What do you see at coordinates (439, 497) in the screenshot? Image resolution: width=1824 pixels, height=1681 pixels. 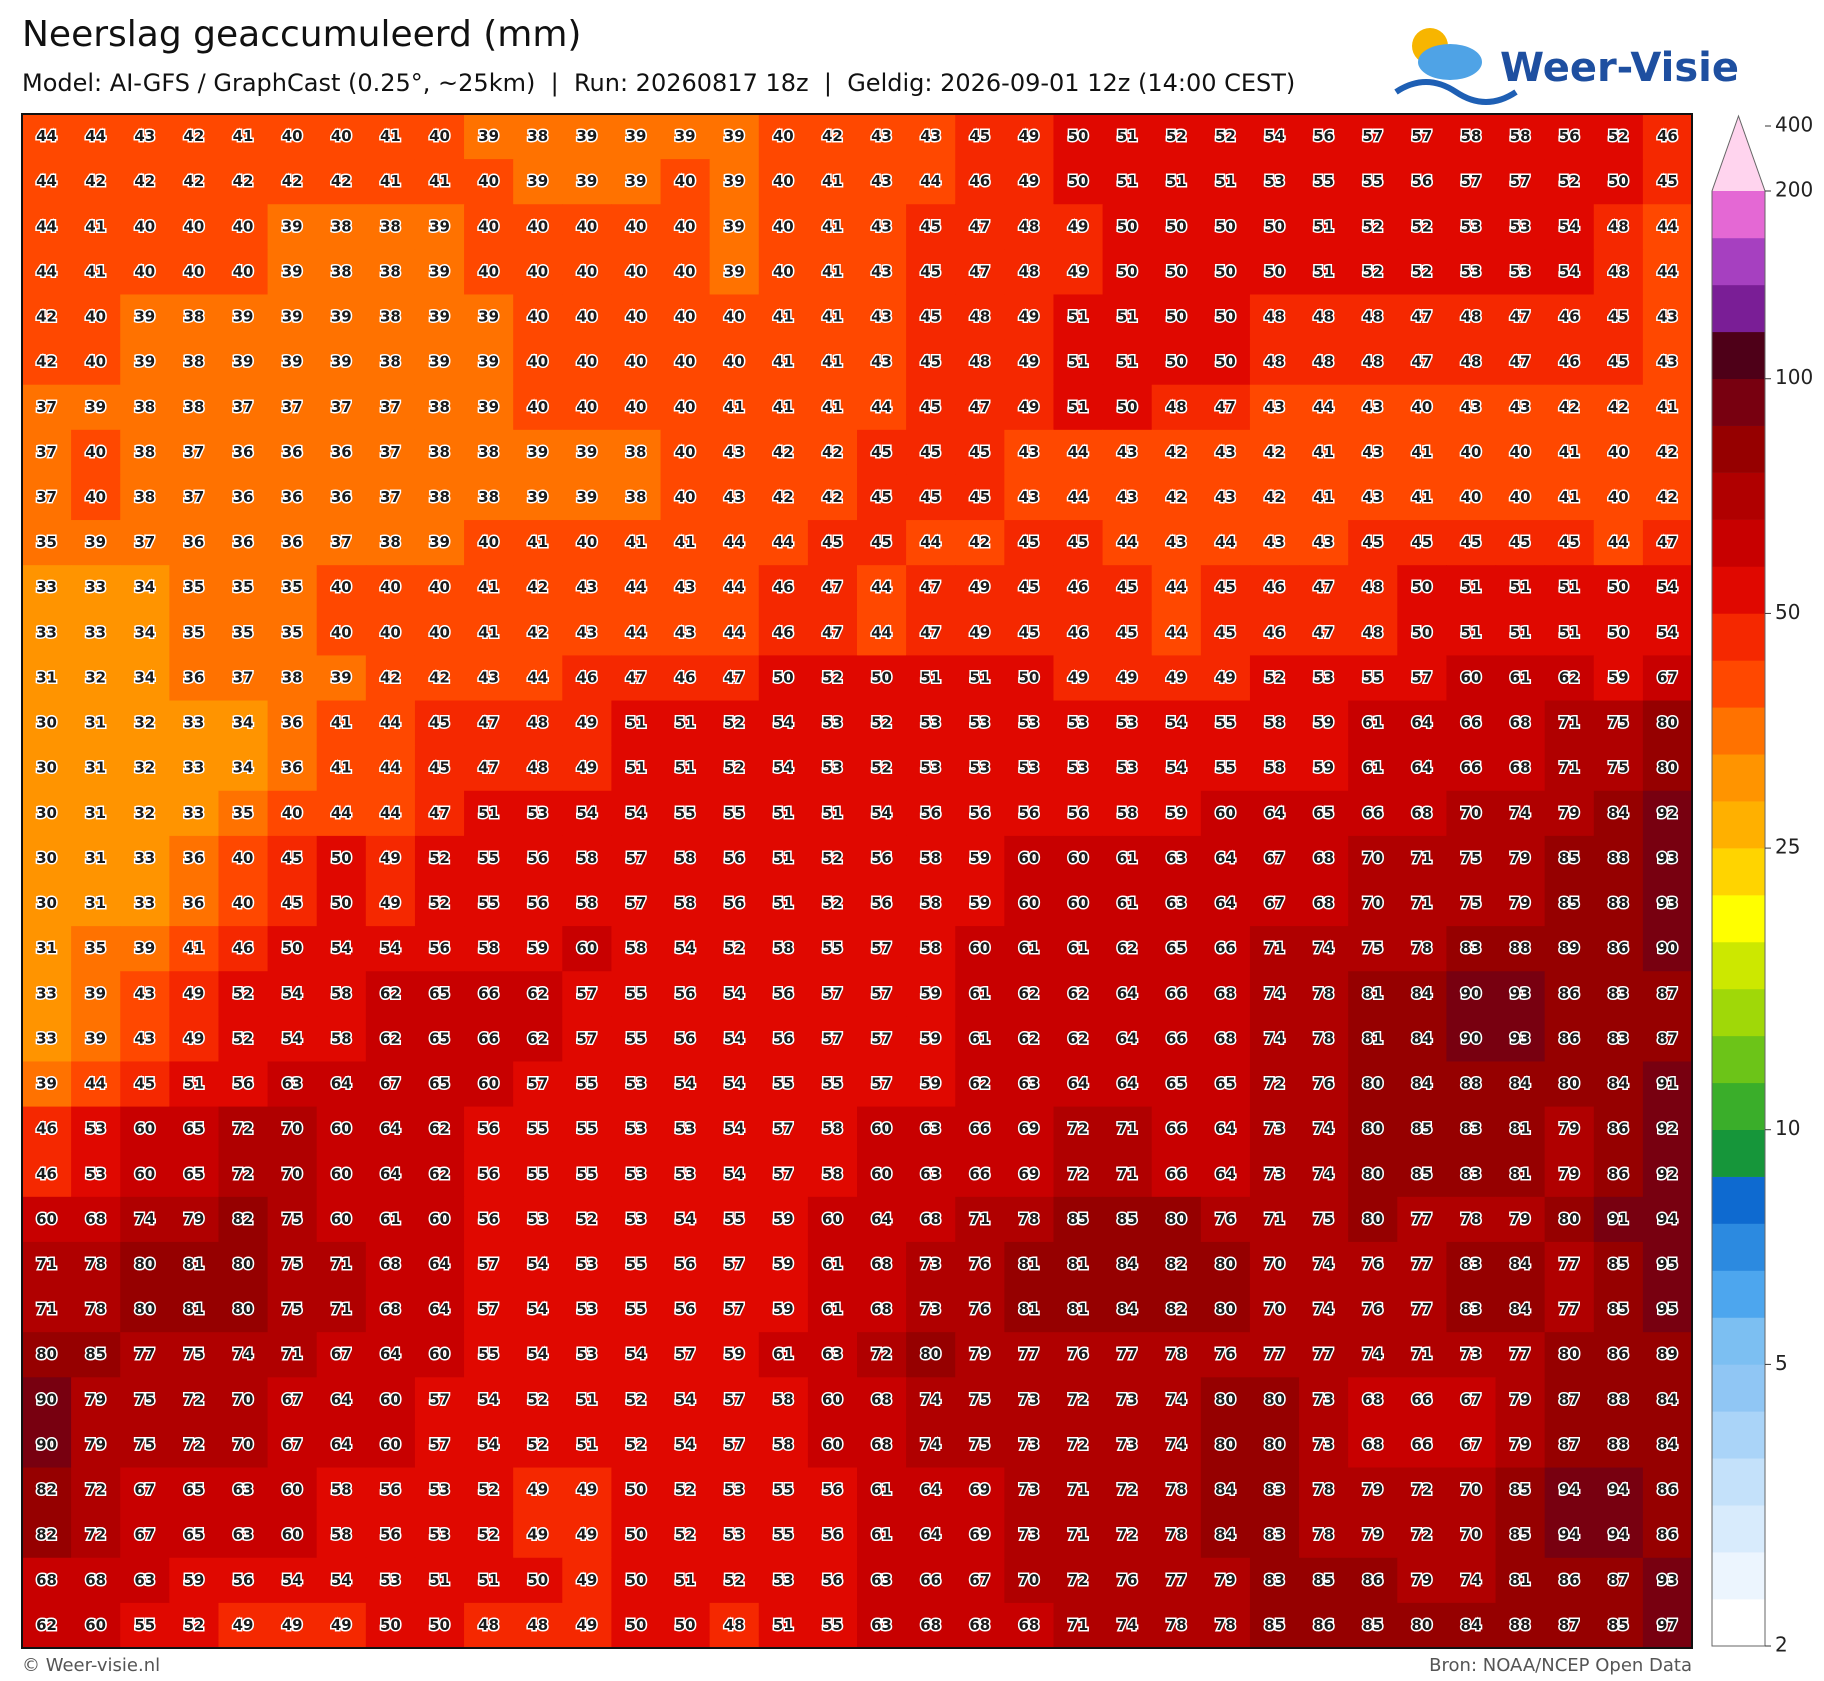 I see `cell-value: 38` at bounding box center [439, 497].